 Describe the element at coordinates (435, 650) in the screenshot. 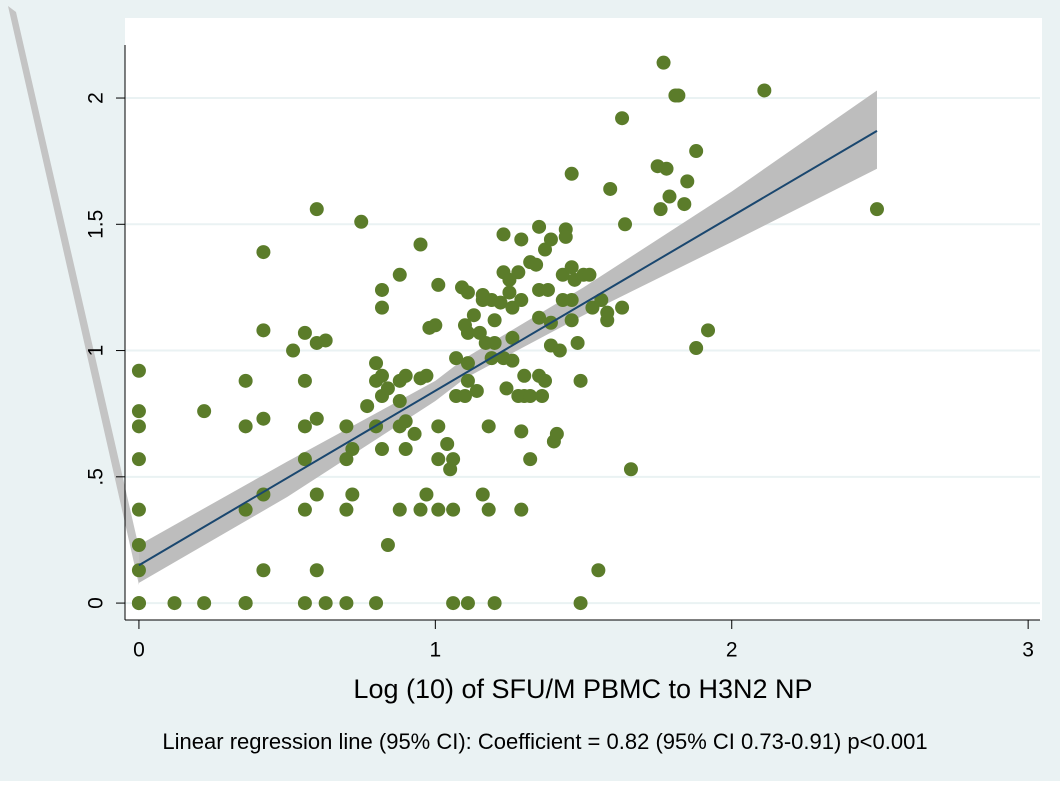

I see `x-tick-label: 1` at that location.